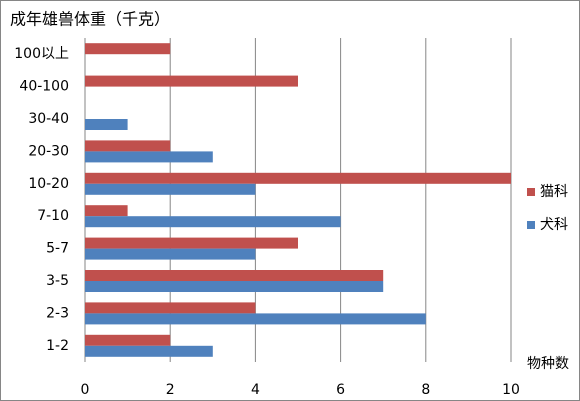 The width and height of the screenshot is (580, 401). What do you see at coordinates (57, 281) in the screenshot?
I see `y-tick-label: 3-5` at bounding box center [57, 281].